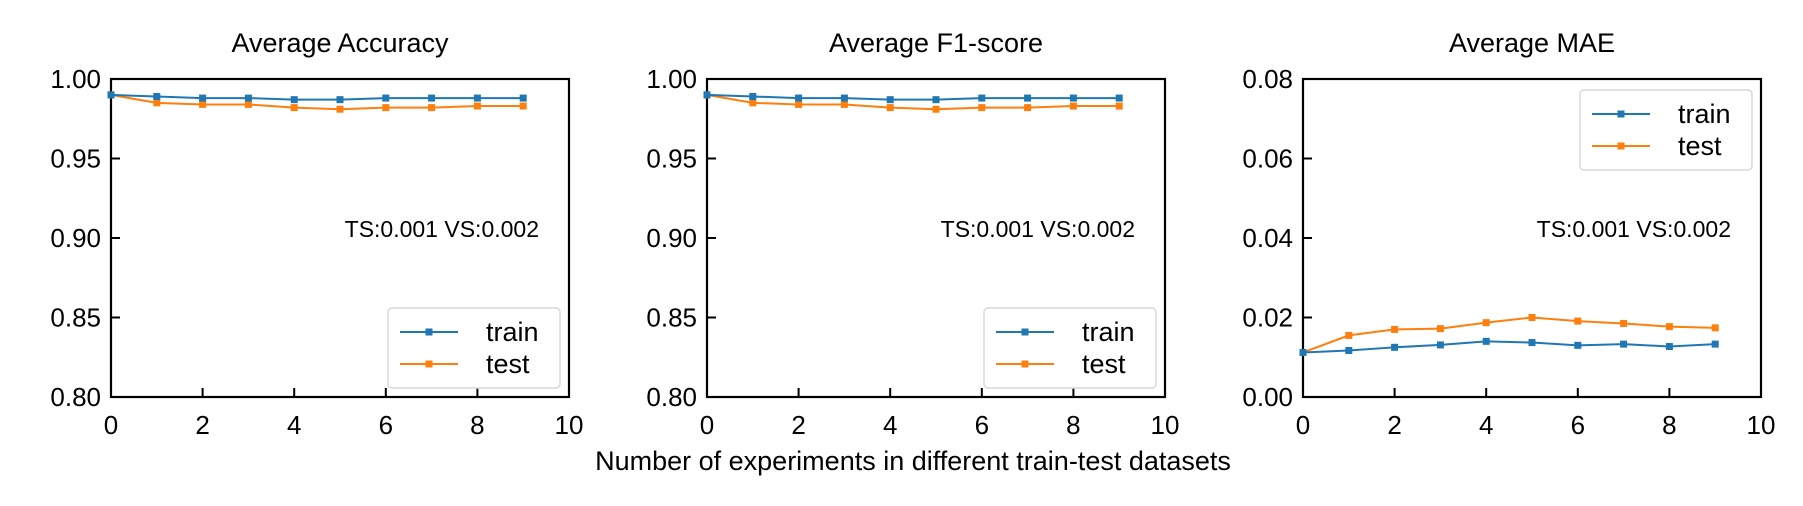 The width and height of the screenshot is (1803, 506). Describe the element at coordinates (1267, 318) in the screenshot. I see `y-tick-label: 0.02` at that location.